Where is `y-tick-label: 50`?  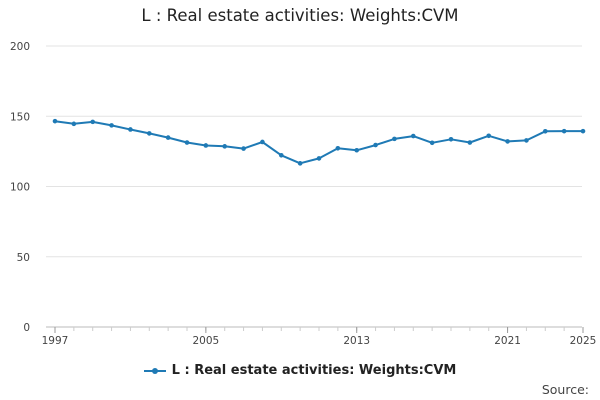 y-tick-label: 50 is located at coordinates (23, 258).